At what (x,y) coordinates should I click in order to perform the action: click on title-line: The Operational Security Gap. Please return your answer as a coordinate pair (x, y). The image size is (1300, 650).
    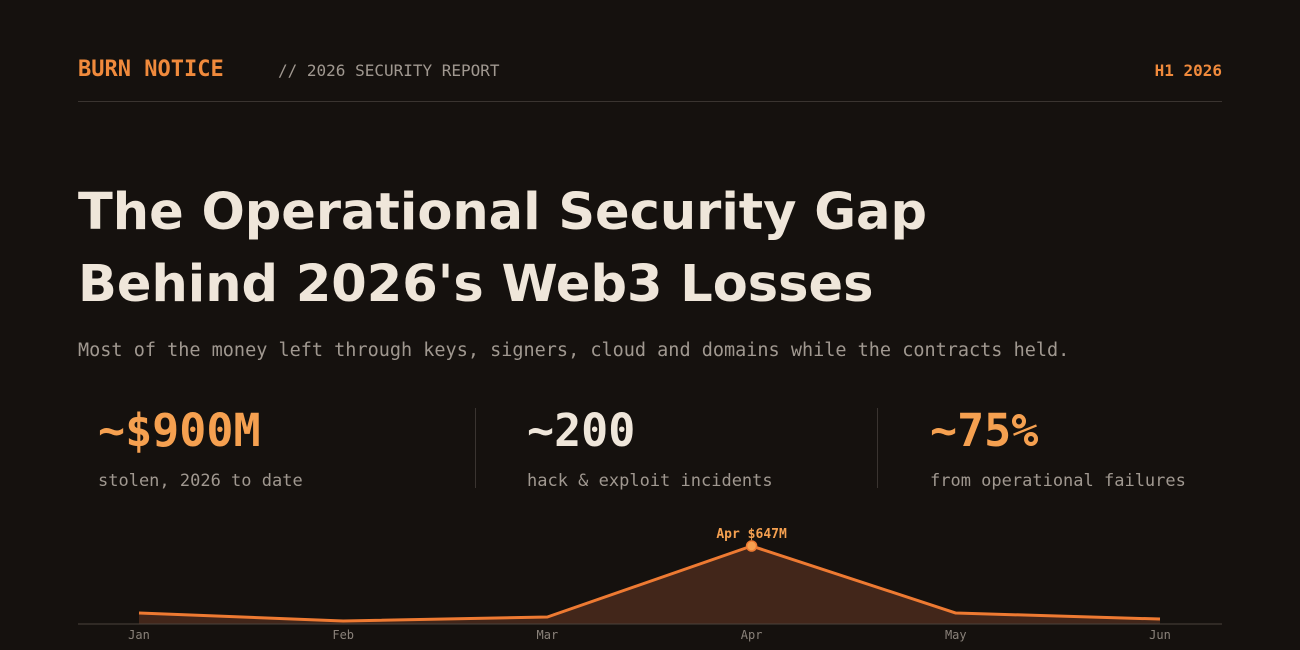
    Looking at the image, I should click on (502, 212).